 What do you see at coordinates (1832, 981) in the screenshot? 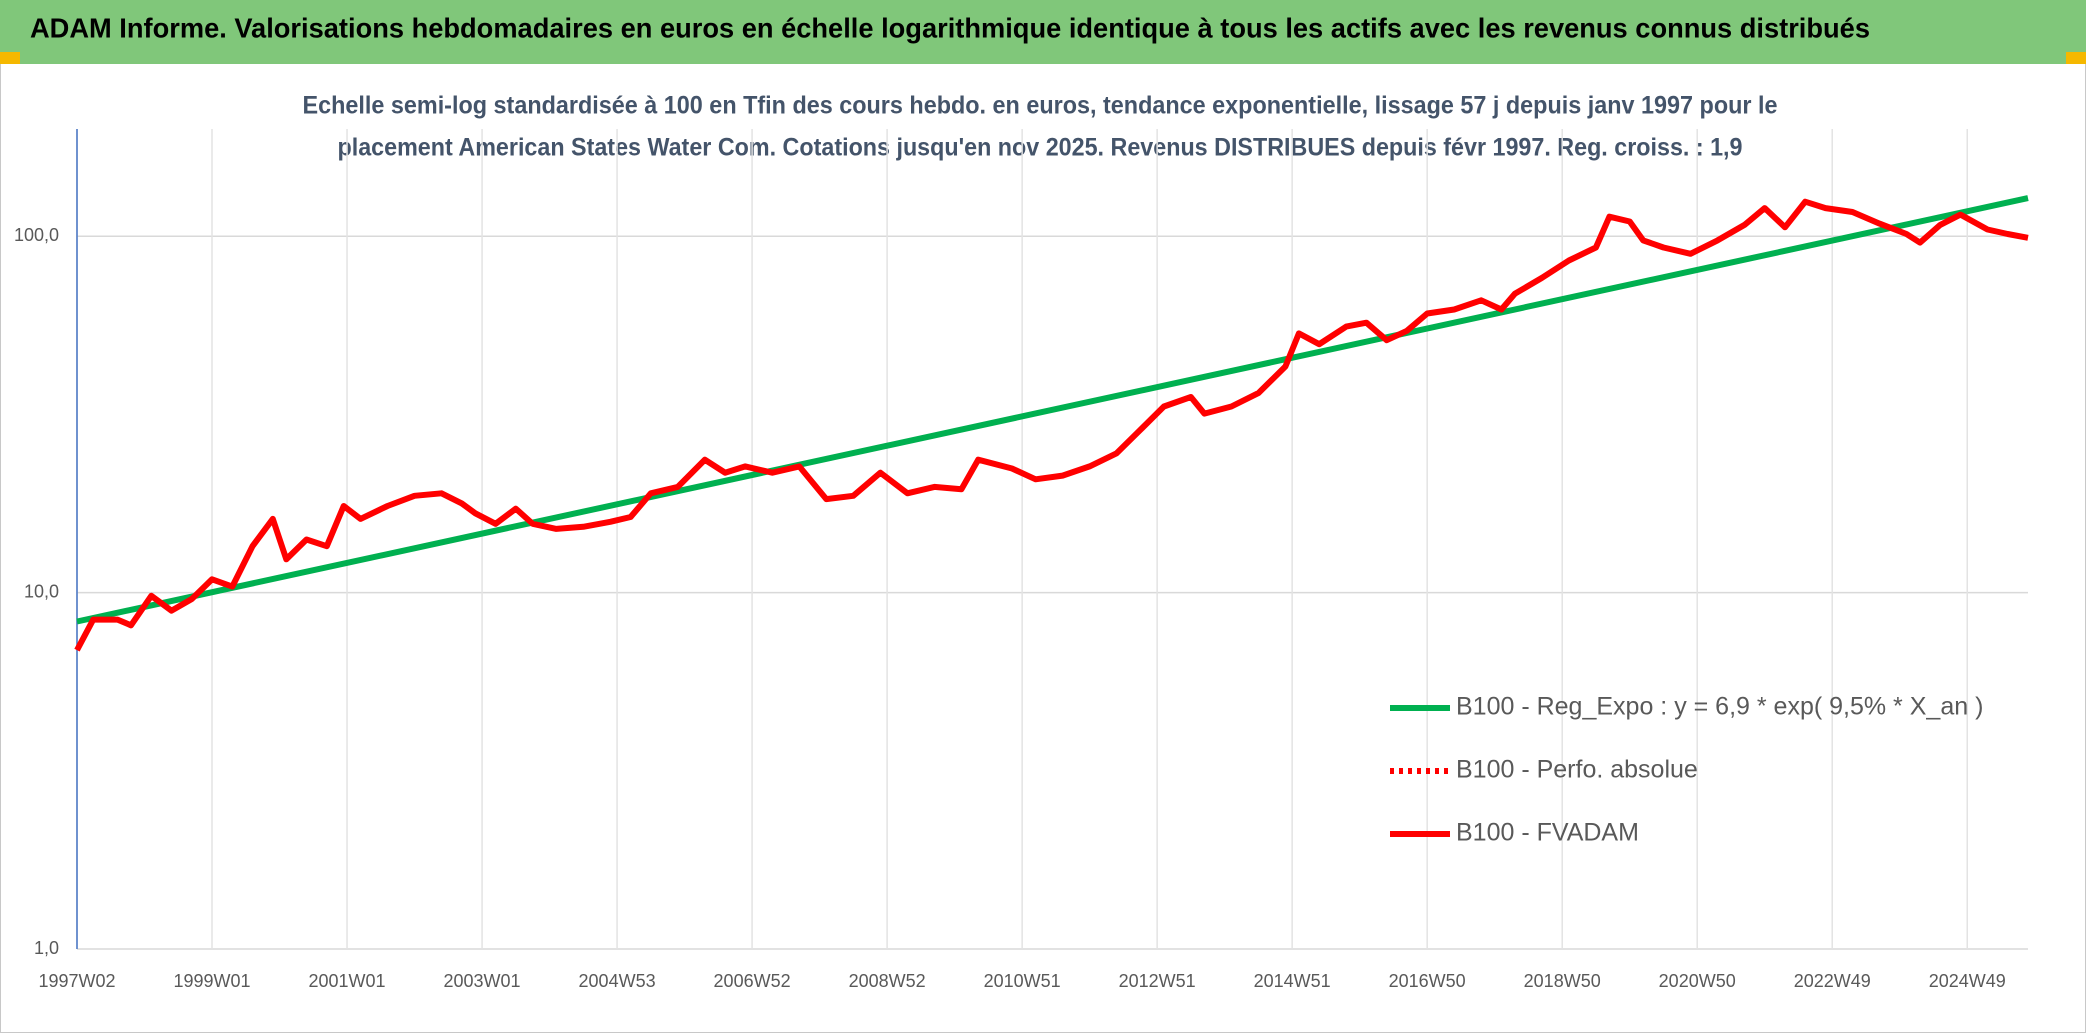
I see `x-tick-label: 2022W49` at bounding box center [1832, 981].